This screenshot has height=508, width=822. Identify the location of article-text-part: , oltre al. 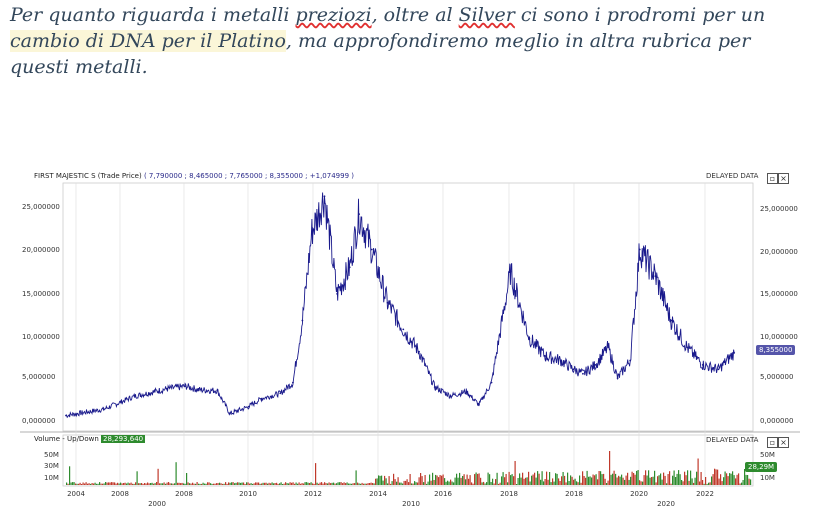
(415, 15).